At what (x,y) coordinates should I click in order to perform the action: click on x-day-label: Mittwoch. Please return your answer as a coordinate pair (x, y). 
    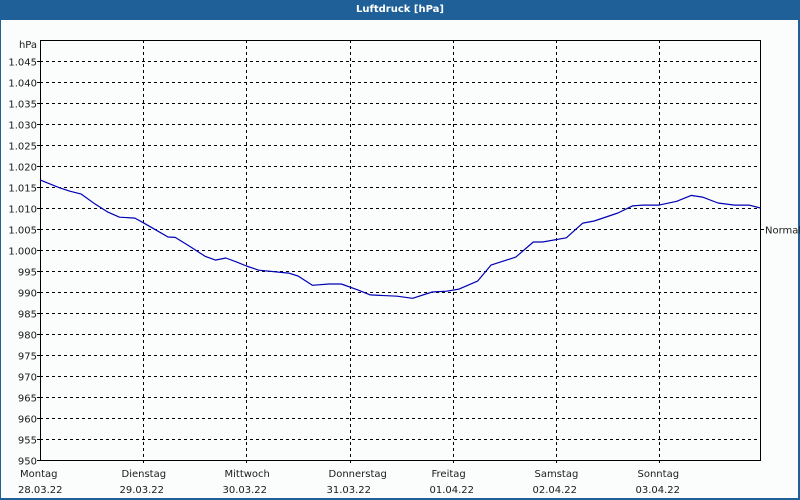
    Looking at the image, I should click on (247, 474).